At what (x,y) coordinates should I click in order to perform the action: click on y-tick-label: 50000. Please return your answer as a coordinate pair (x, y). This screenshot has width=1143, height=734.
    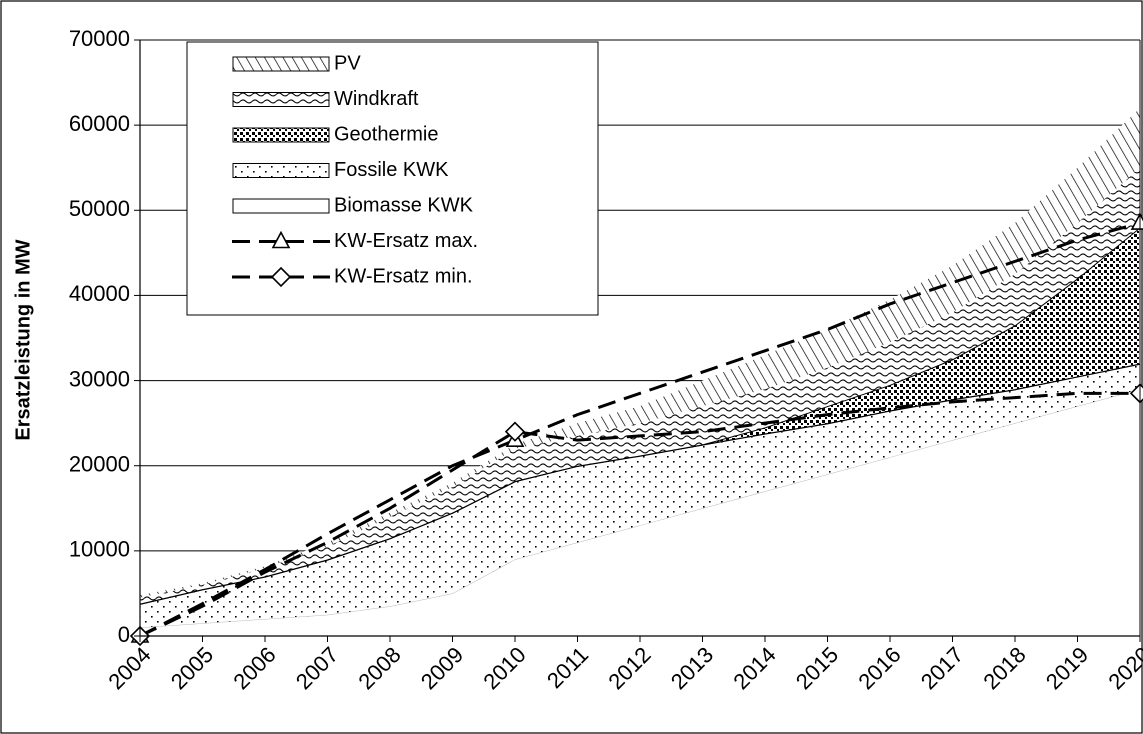
    Looking at the image, I should click on (99, 208).